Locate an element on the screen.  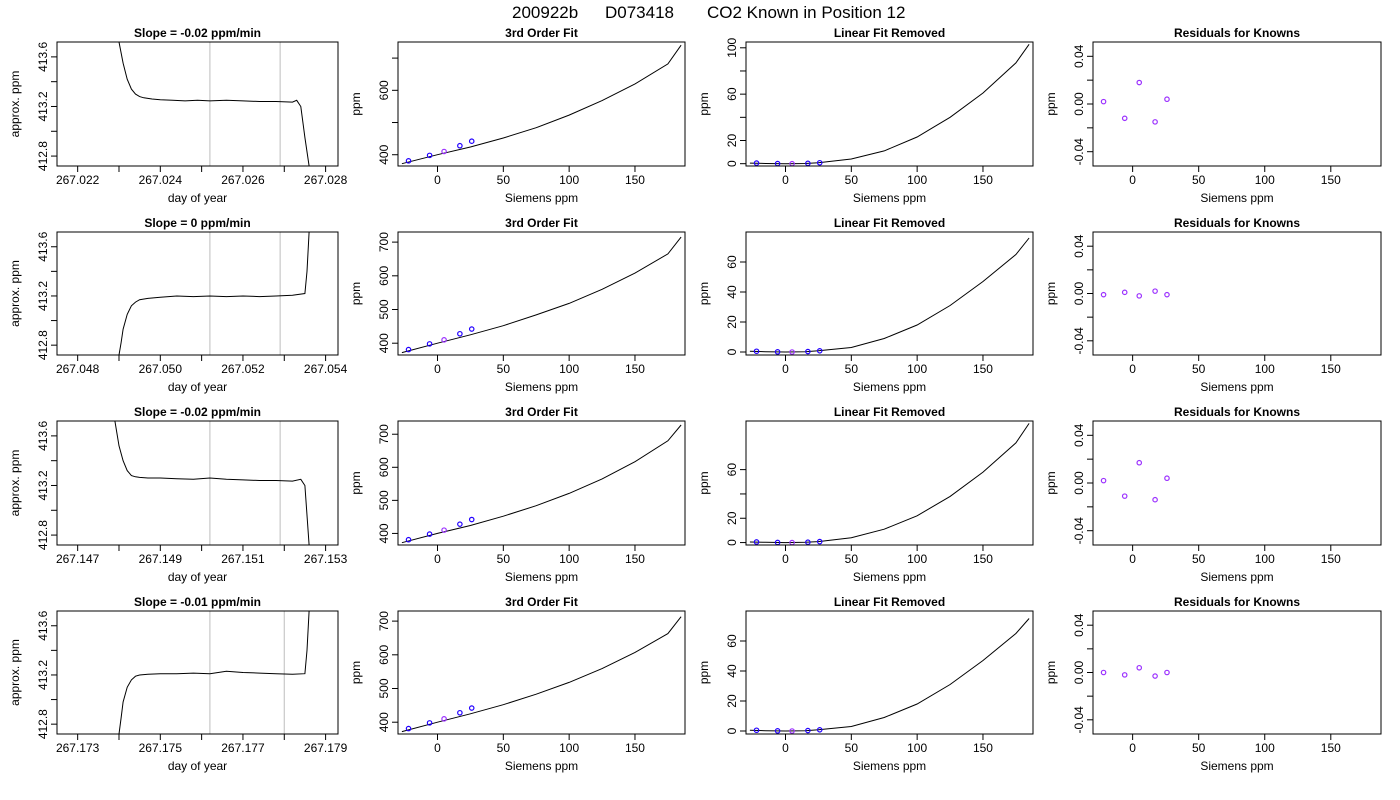
y-tick-label: -0.04 is located at coordinates (1079, 531).